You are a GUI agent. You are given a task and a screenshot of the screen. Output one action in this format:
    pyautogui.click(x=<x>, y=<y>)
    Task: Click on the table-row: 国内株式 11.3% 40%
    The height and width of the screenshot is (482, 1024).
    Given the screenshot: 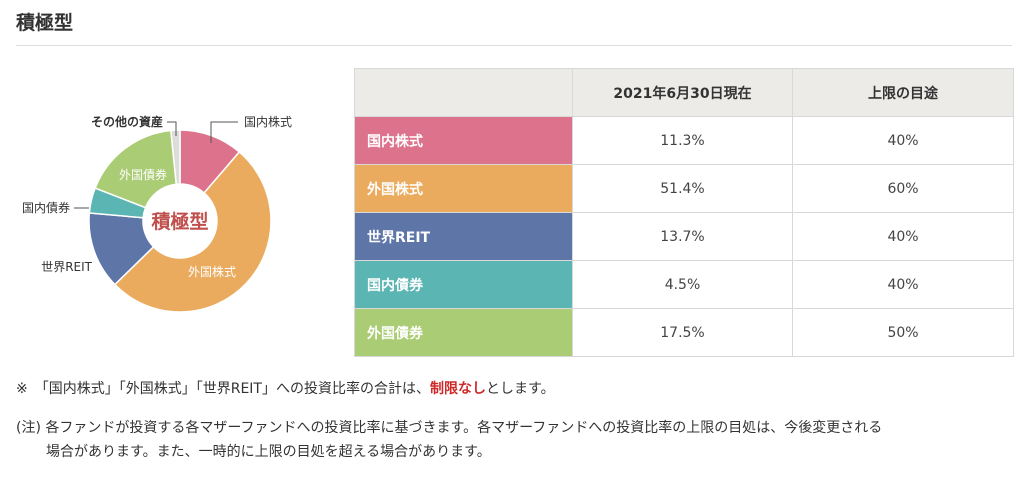 What is the action you would take?
    pyautogui.click(x=684, y=140)
    